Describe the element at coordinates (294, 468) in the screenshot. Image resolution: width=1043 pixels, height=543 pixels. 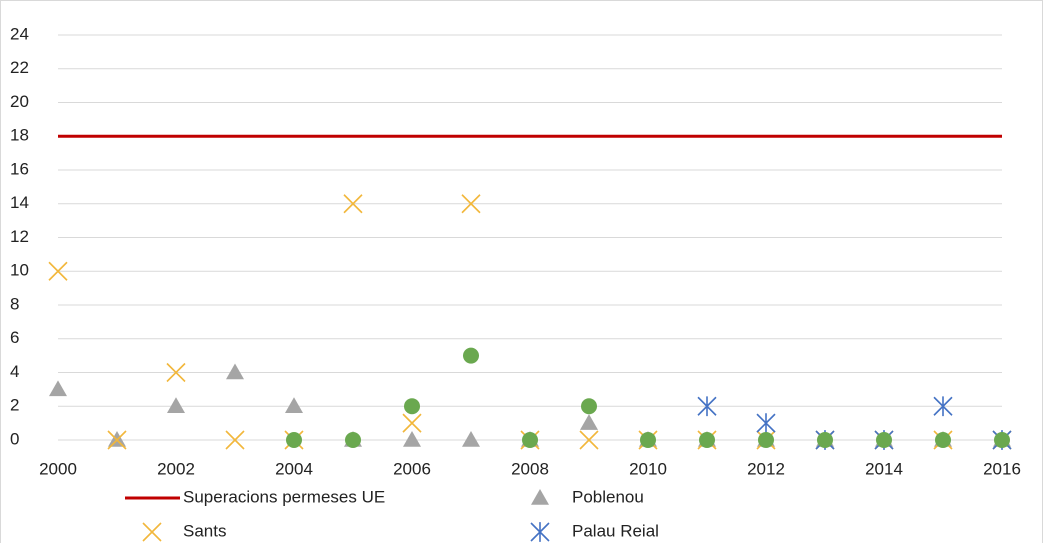
I see `x-tick-label: 2004` at that location.